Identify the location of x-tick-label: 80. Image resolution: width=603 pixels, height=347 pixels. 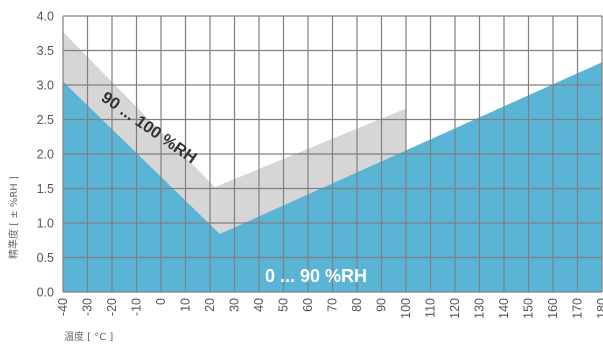
(357, 305).